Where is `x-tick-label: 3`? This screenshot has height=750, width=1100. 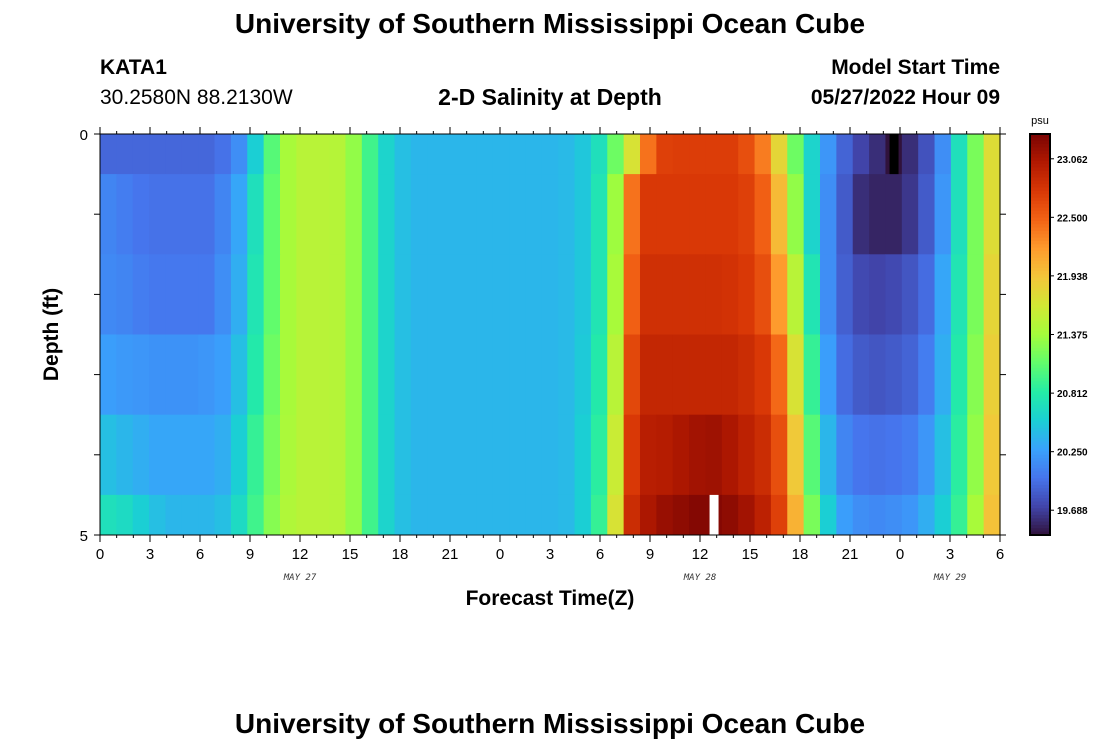 x-tick-label: 3 is located at coordinates (150, 554).